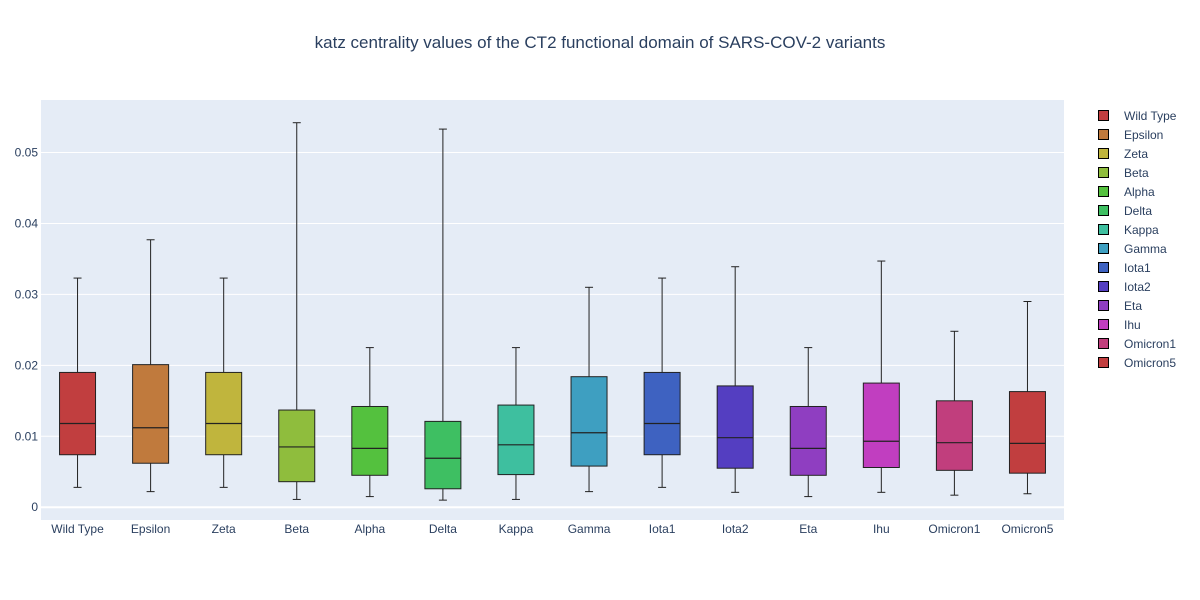  I want to click on y-tick-label: 0, so click(34, 507).